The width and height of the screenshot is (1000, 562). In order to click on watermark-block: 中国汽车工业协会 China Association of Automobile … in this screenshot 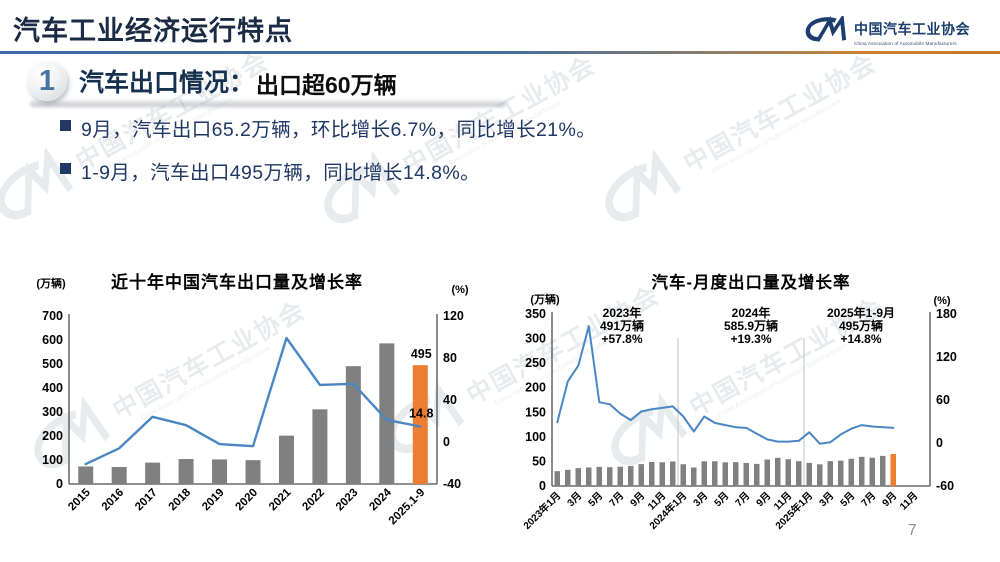, I will do `click(737, 125)`.